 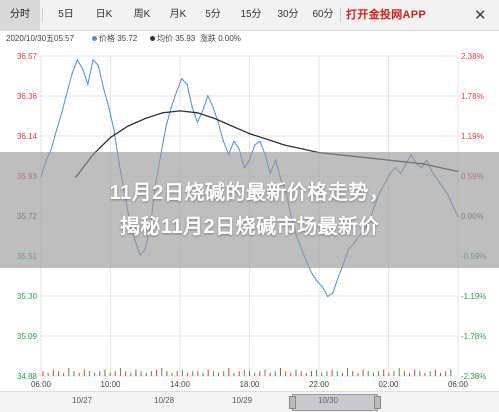 I want to click on quote-datetime: 2020/10/30五05:57, so click(x=40, y=38).